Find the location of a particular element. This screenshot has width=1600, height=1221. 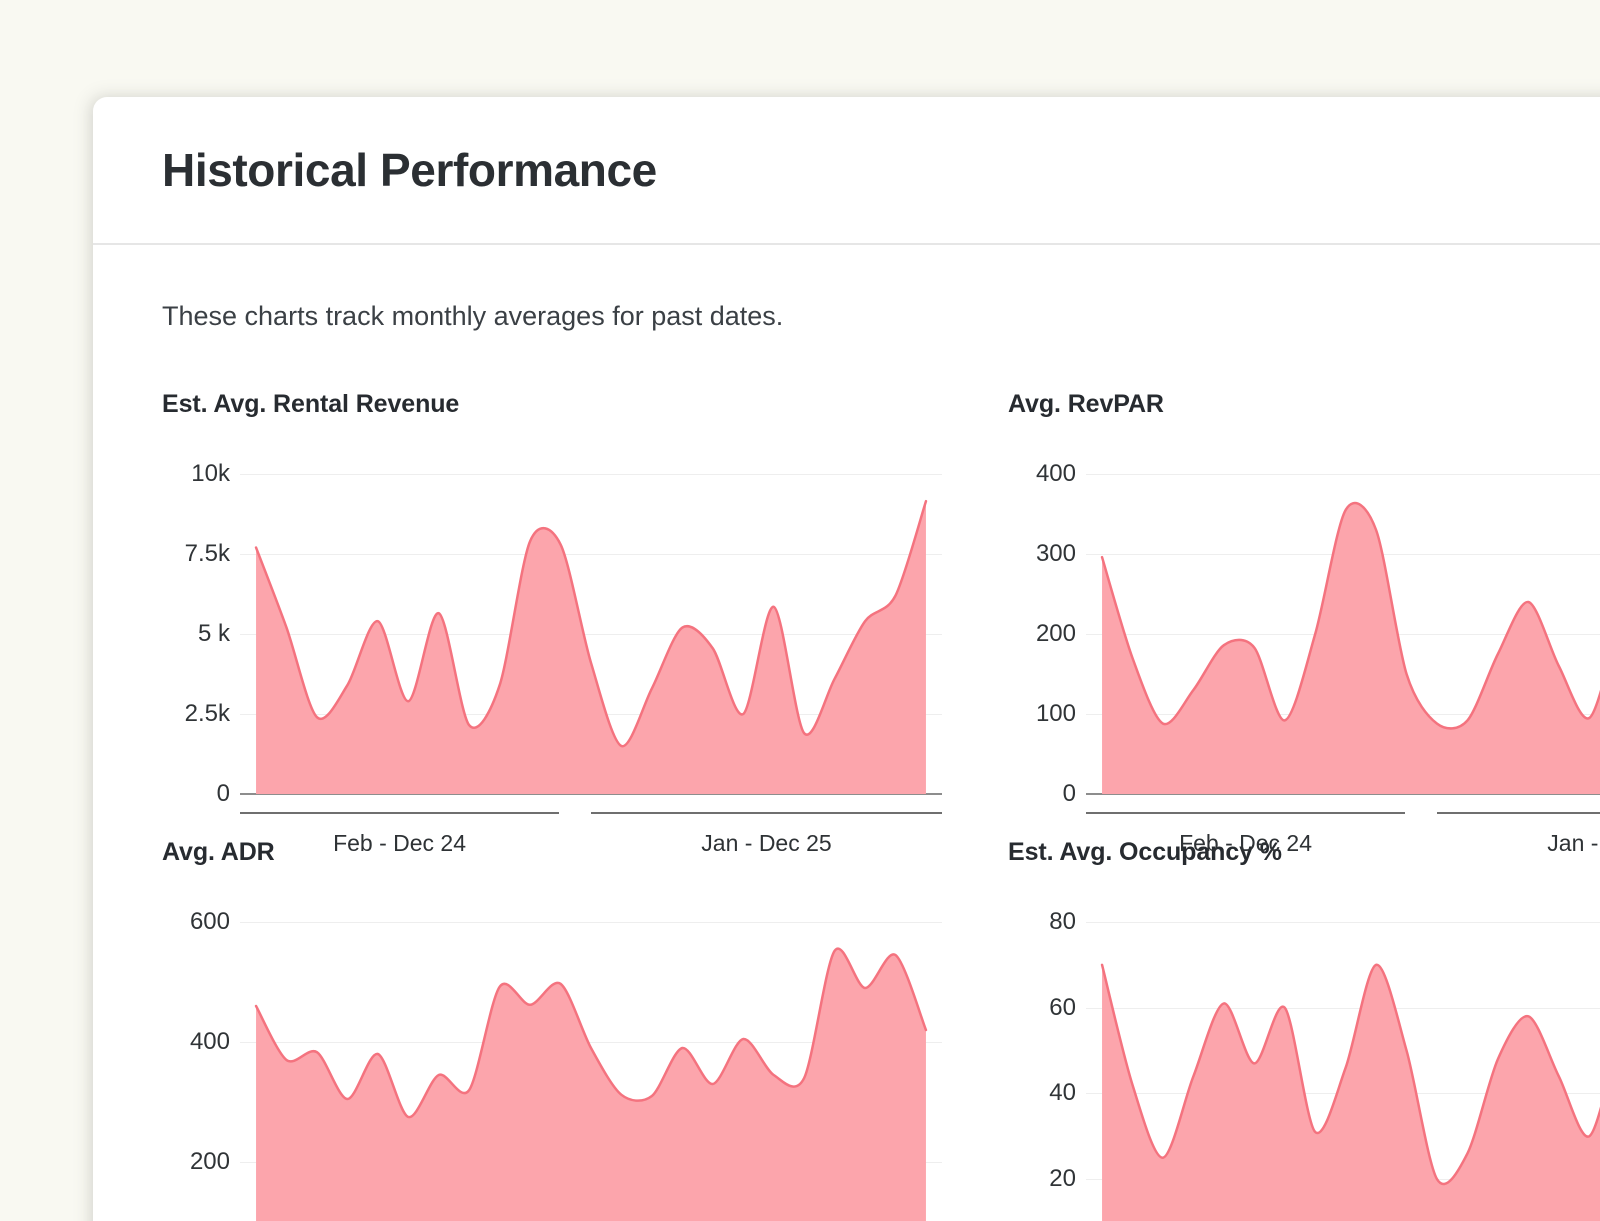

plot-wrapper: 20 40 60 80 is located at coordinates (1304, 1064).